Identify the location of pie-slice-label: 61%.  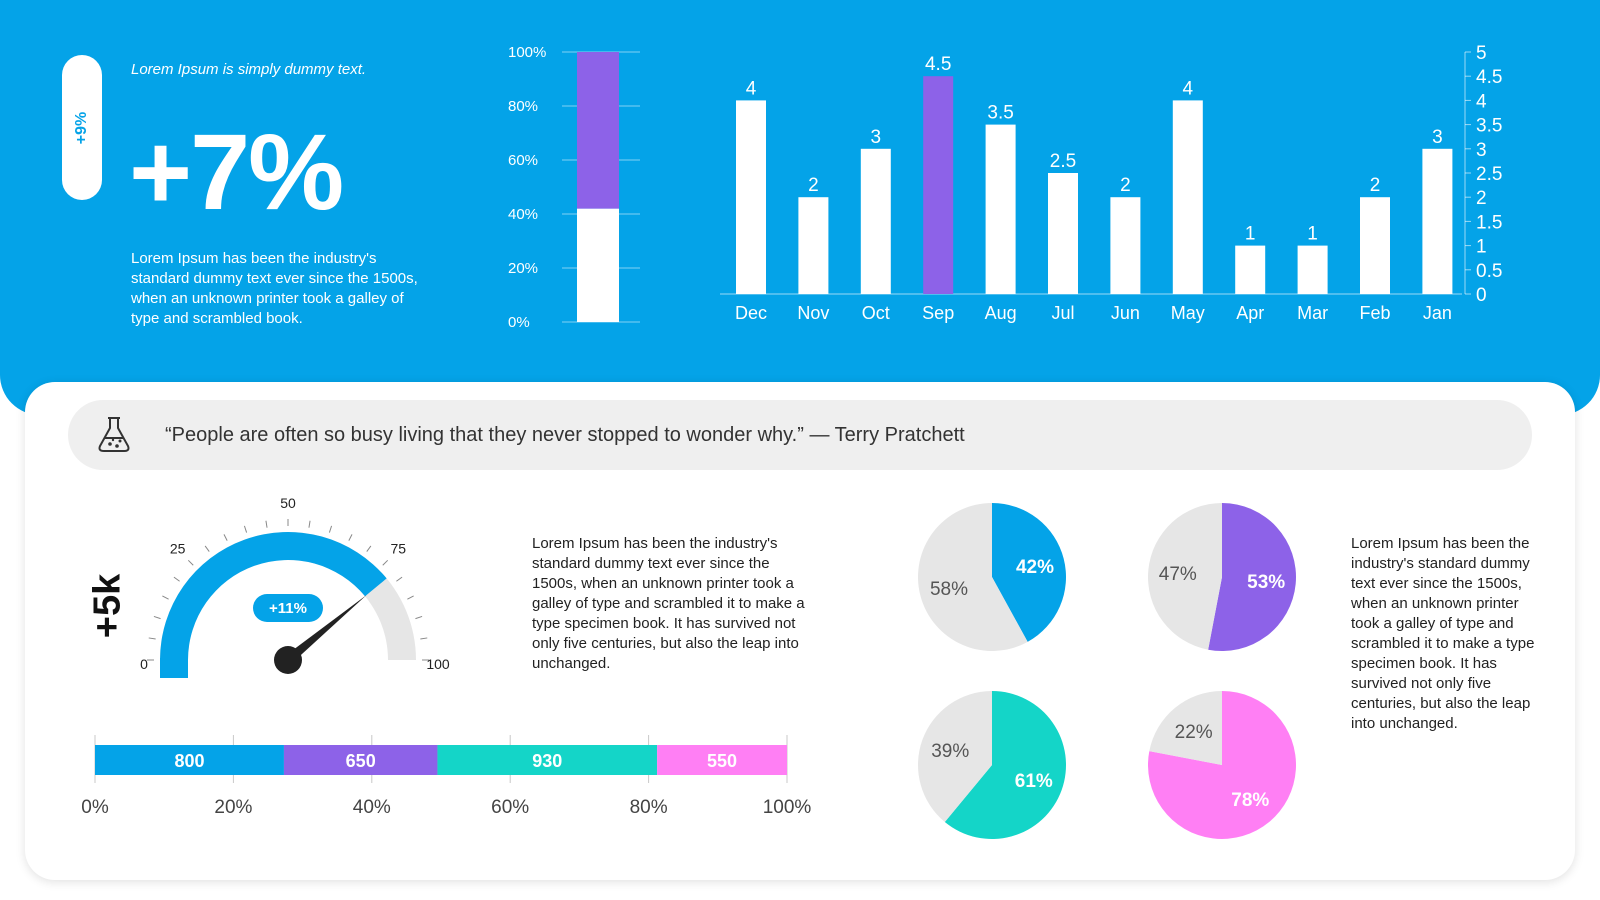
(1034, 781).